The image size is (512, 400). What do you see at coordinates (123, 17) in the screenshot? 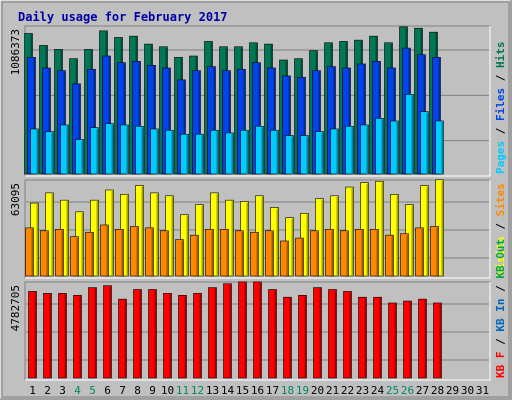
I see `chart-title: Daily usage for February 2017` at bounding box center [123, 17].